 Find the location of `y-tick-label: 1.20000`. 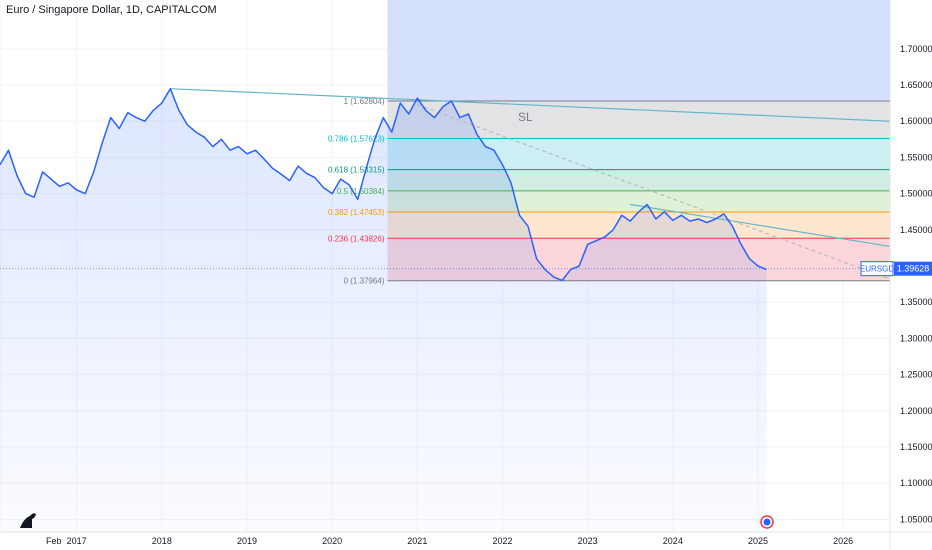

y-tick-label: 1.20000 is located at coordinates (916, 411).